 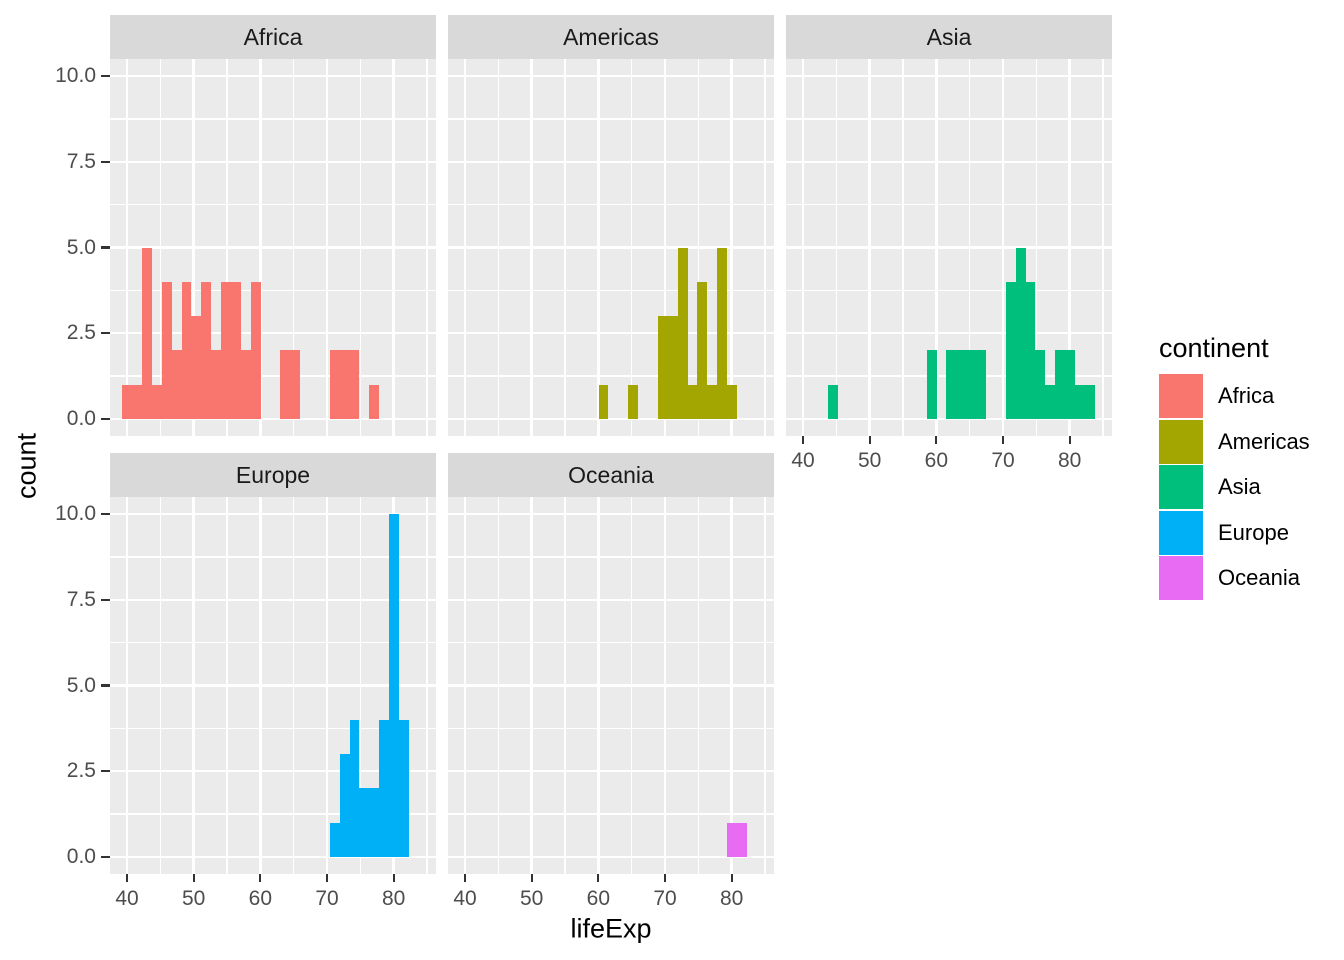 I want to click on facet-strip-europe: Europe, so click(x=273, y=475).